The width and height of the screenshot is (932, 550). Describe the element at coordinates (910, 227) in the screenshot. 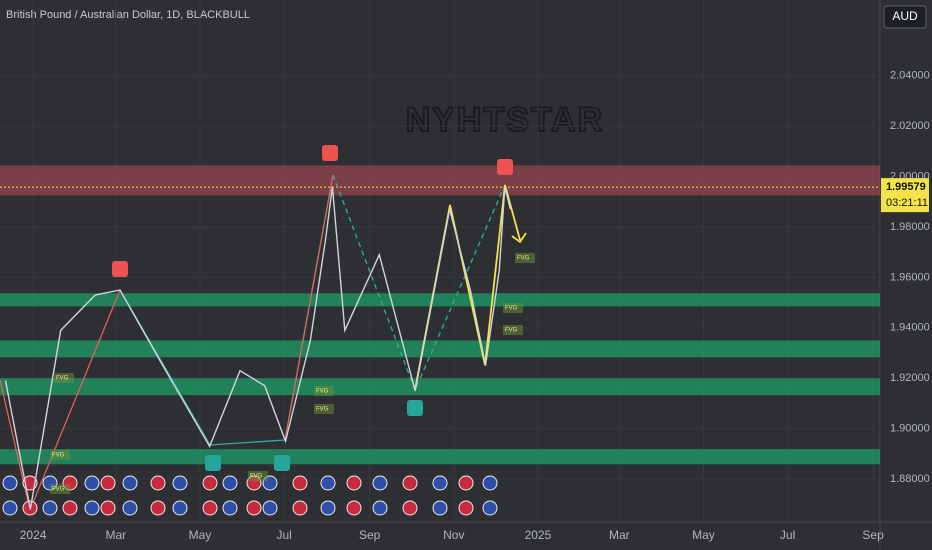

I see `y-tick-label: 1.98000` at that location.